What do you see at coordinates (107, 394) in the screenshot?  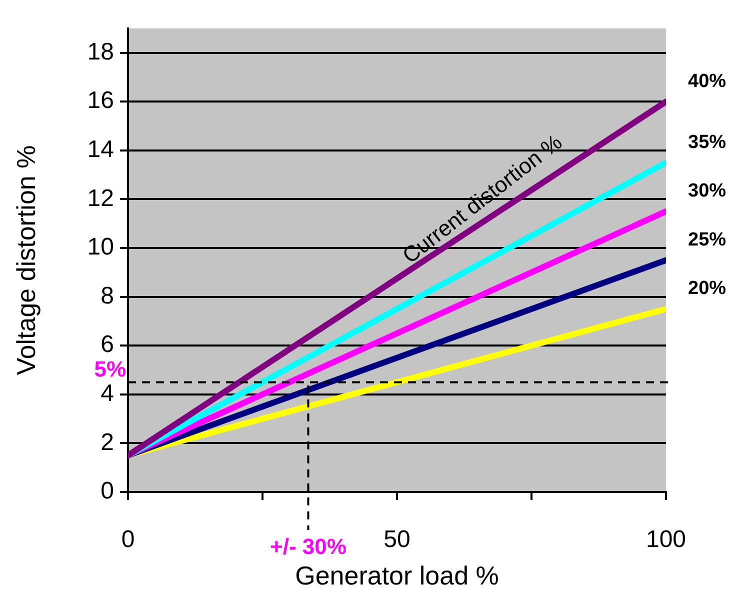 I see `y-tick-label: 4` at bounding box center [107, 394].